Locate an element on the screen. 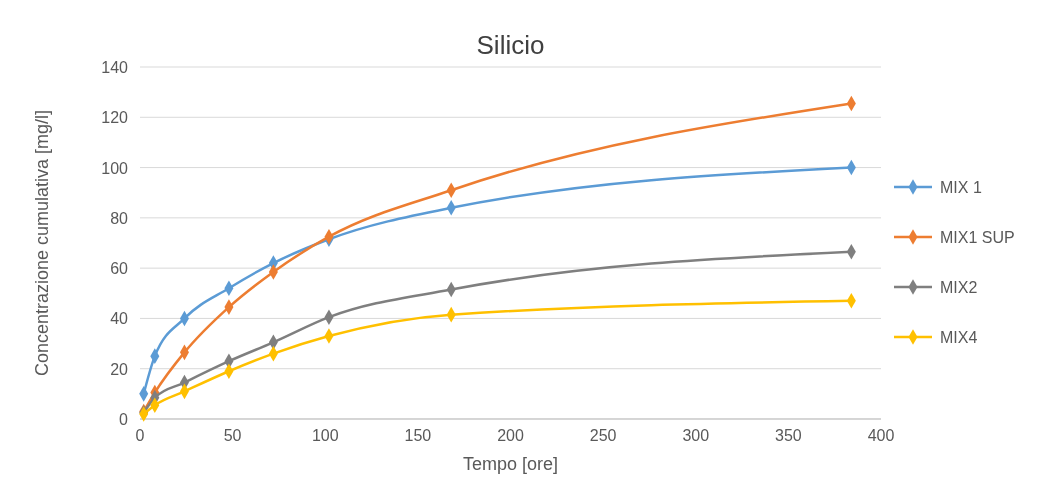 This screenshot has width=1057, height=483. x-tick-label: 0 is located at coordinates (140, 435).